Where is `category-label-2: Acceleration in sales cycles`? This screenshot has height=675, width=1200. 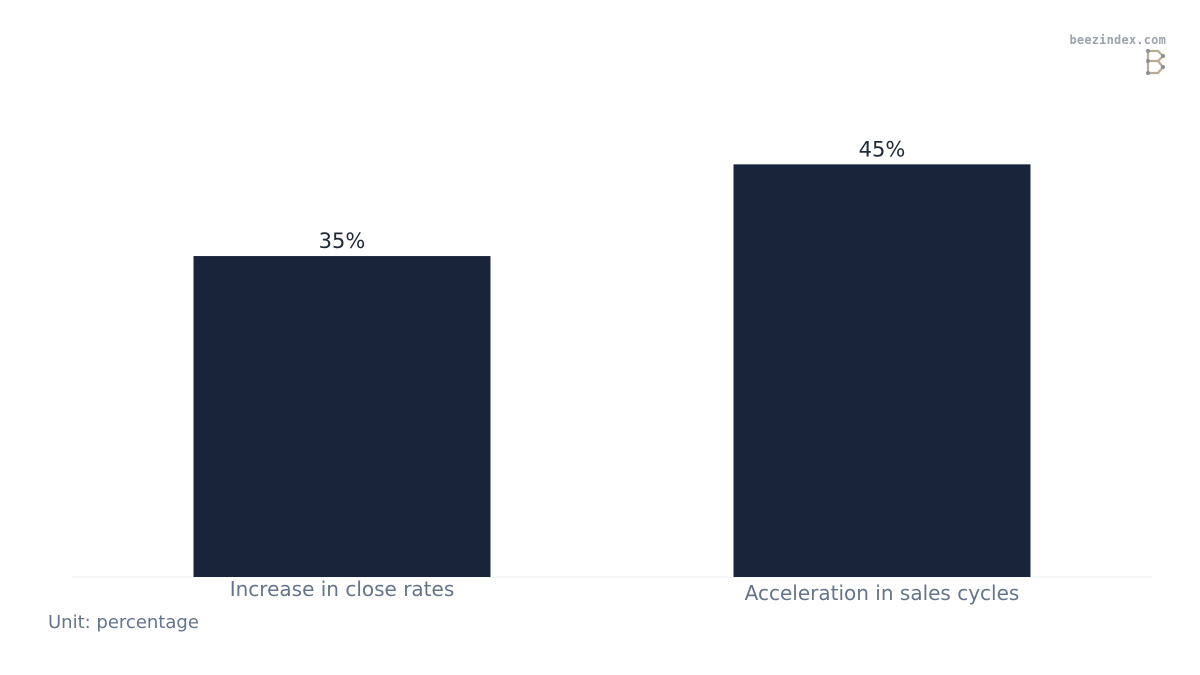
category-label-2: Acceleration in sales cycles is located at coordinates (882, 593).